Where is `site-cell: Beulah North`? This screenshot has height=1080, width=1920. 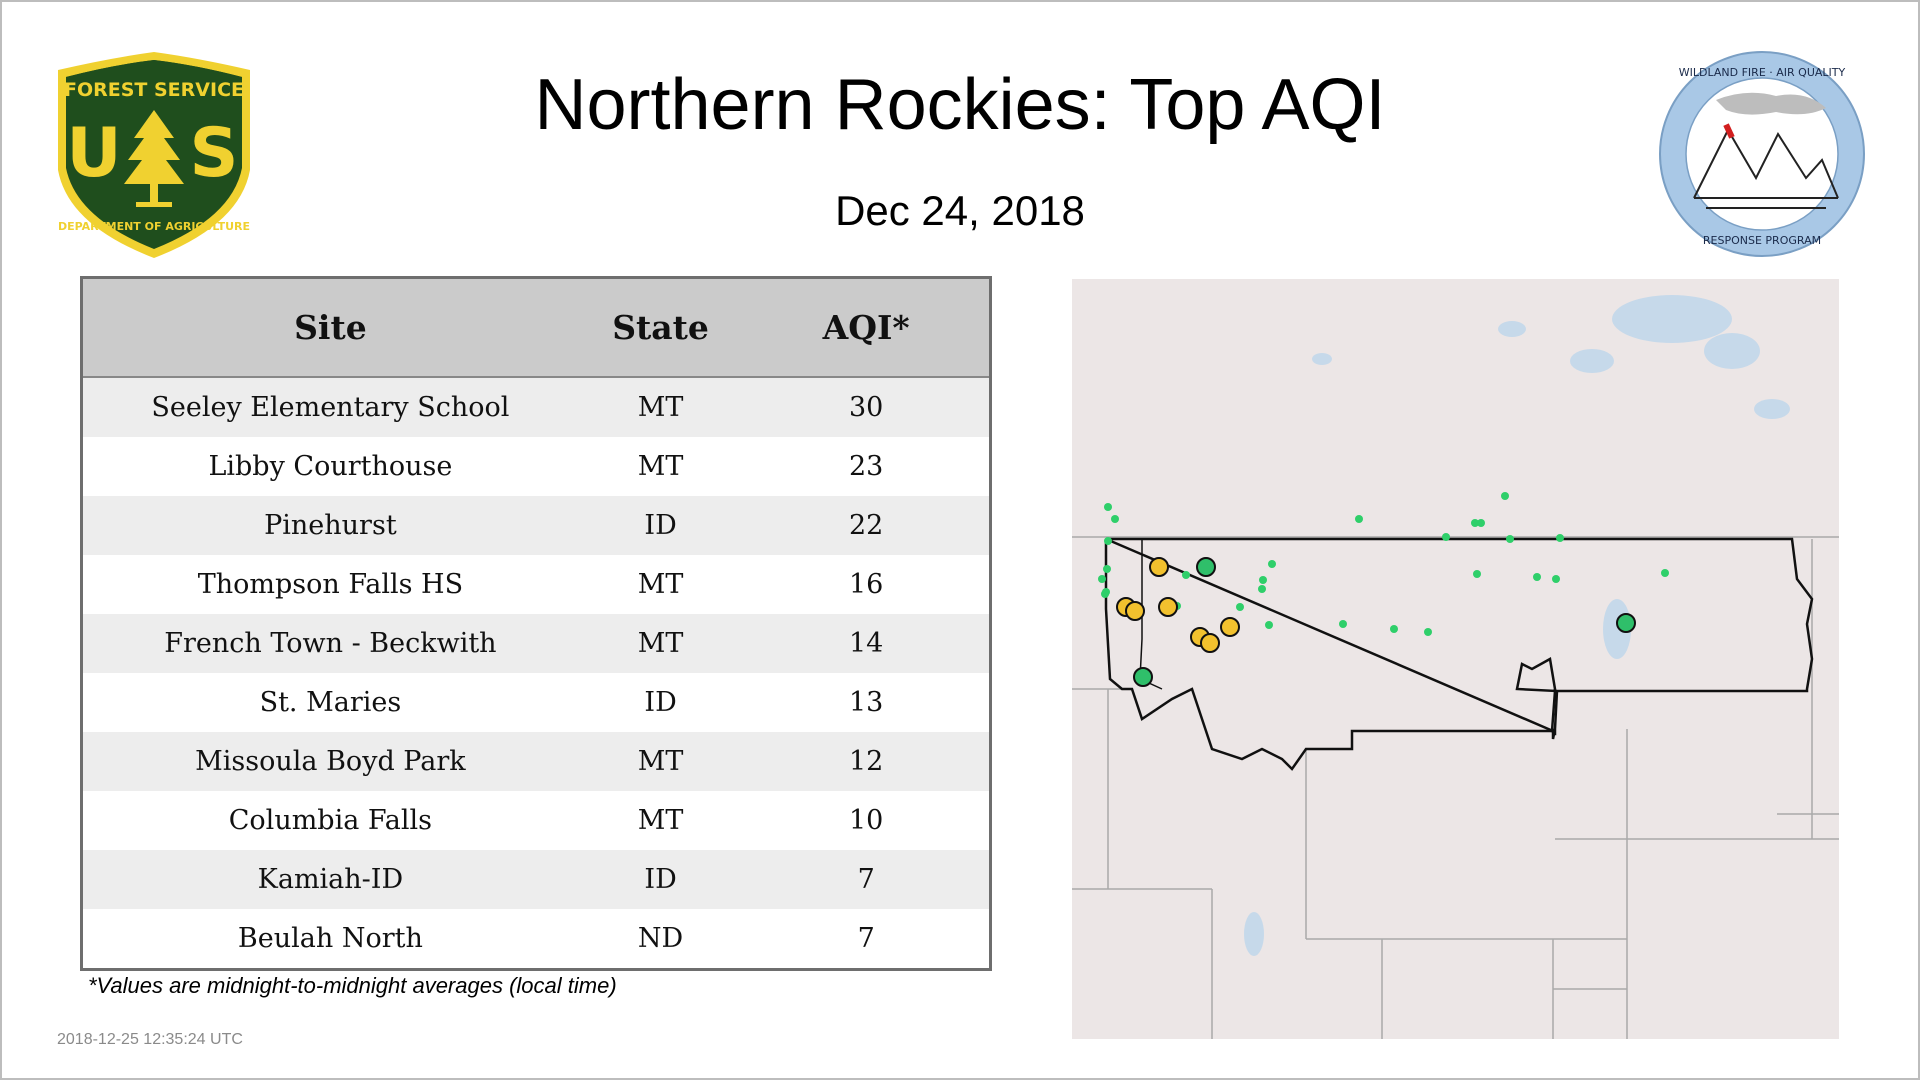
site-cell: Beulah North is located at coordinates (329, 939).